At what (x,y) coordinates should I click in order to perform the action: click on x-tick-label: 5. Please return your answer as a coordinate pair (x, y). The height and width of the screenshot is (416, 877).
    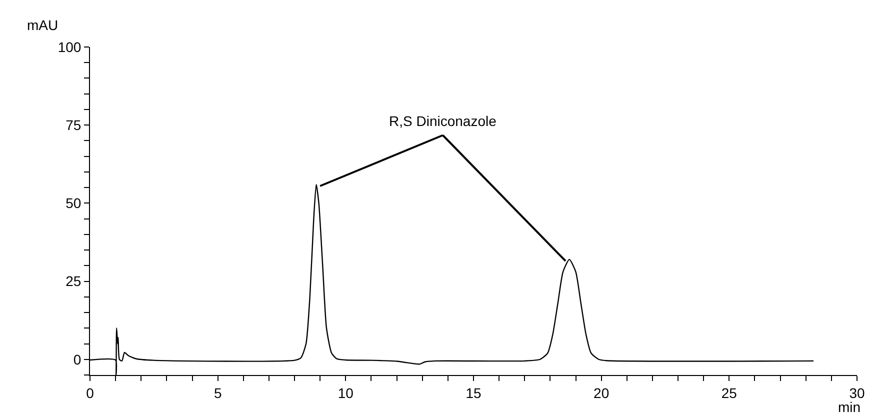
    Looking at the image, I should click on (218, 392).